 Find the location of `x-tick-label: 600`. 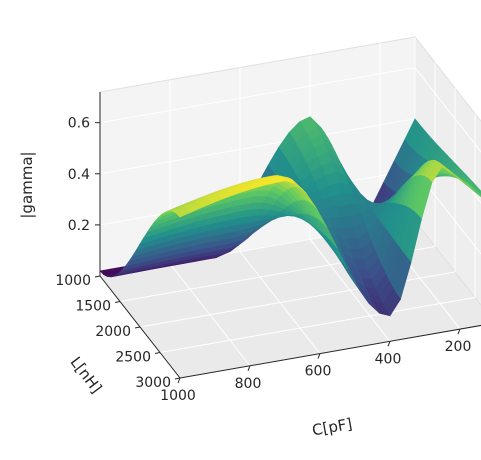

x-tick-label: 600 is located at coordinates (318, 372).